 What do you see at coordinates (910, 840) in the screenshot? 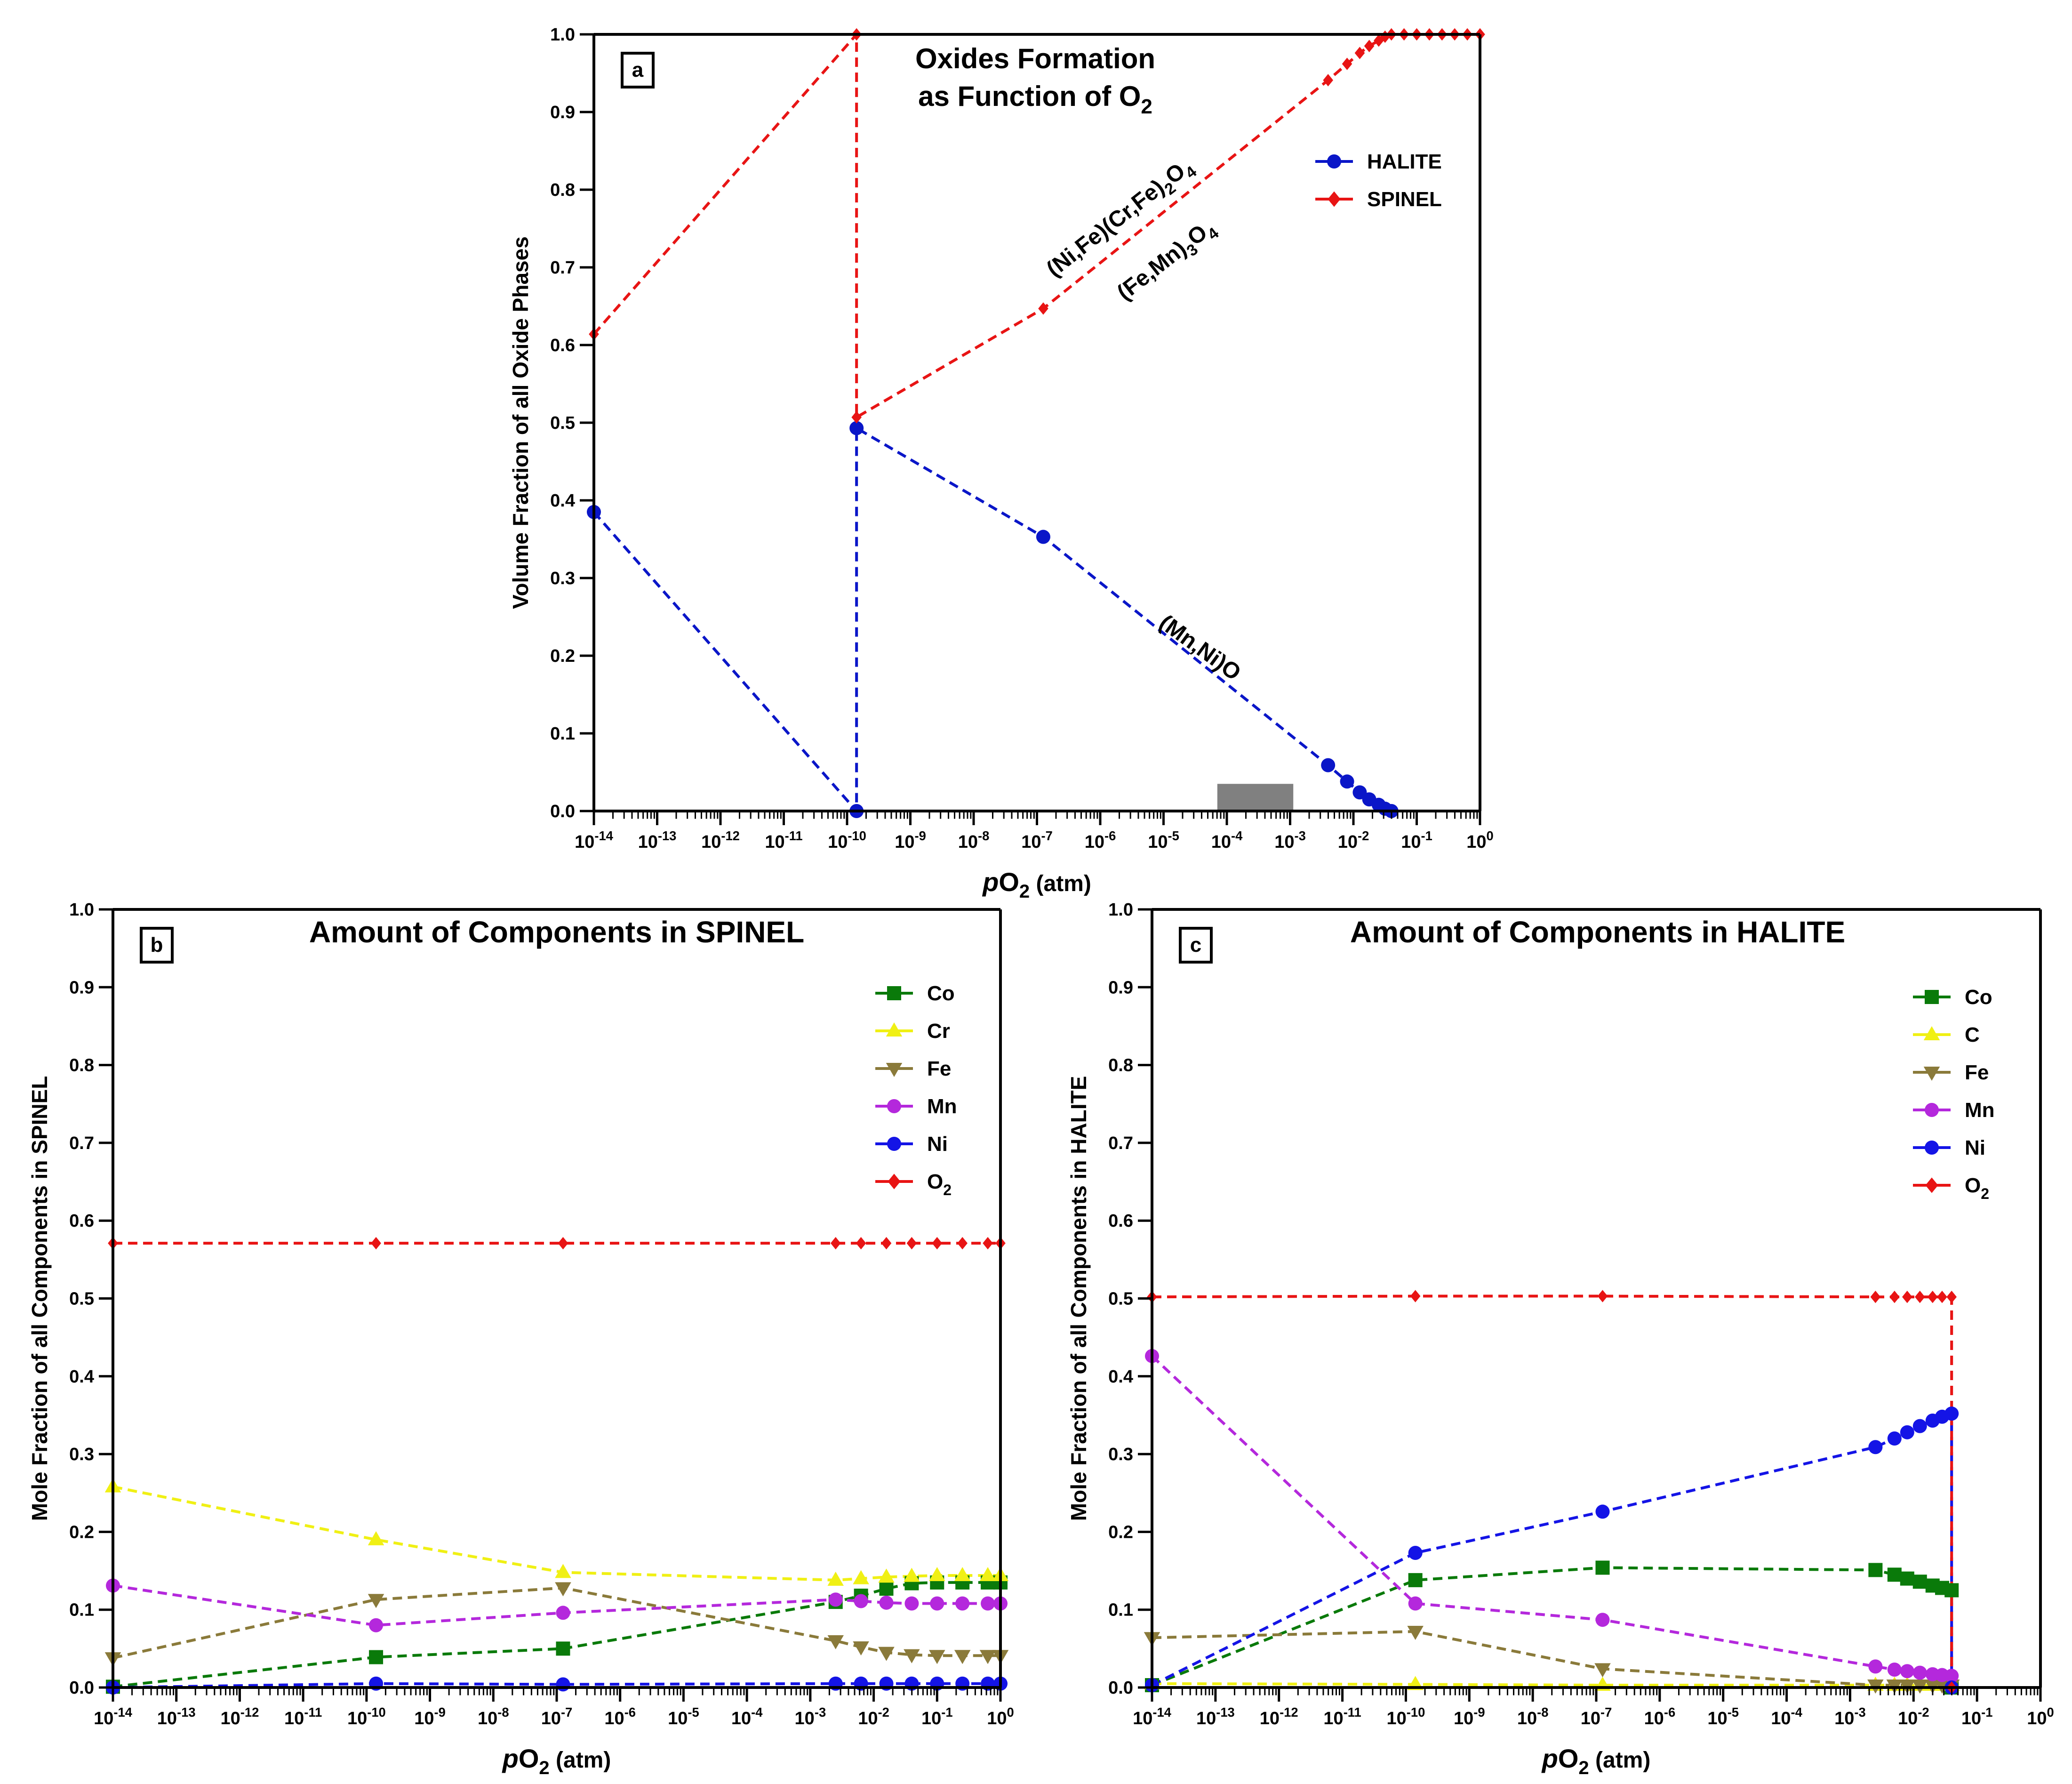
I see `x-tick-label: 10⁻⁹` at bounding box center [910, 840].